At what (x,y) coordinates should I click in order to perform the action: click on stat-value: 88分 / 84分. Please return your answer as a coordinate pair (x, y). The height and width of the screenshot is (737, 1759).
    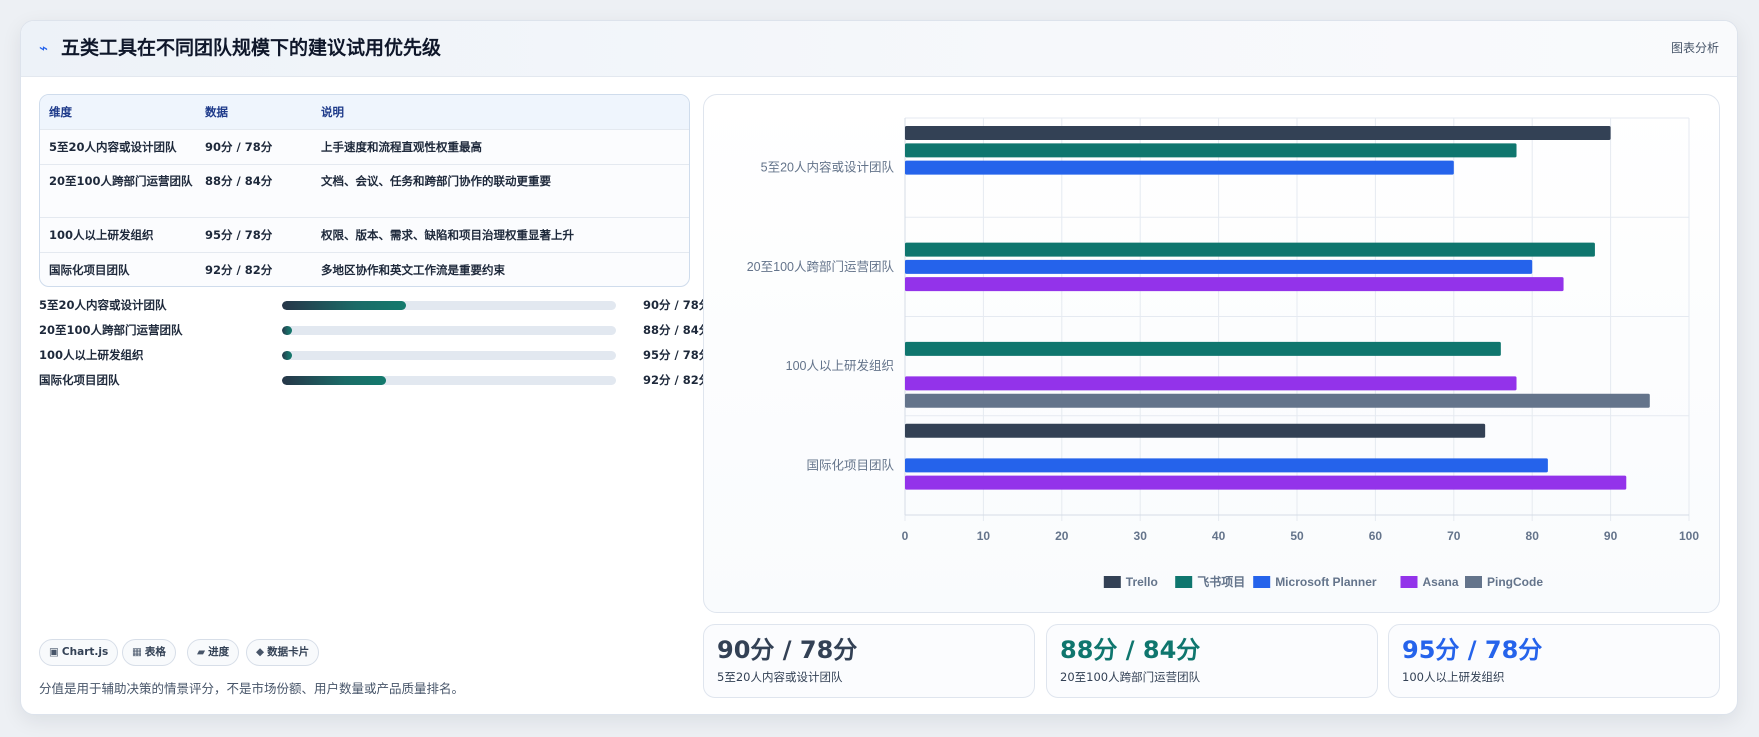
    Looking at the image, I should click on (1130, 650).